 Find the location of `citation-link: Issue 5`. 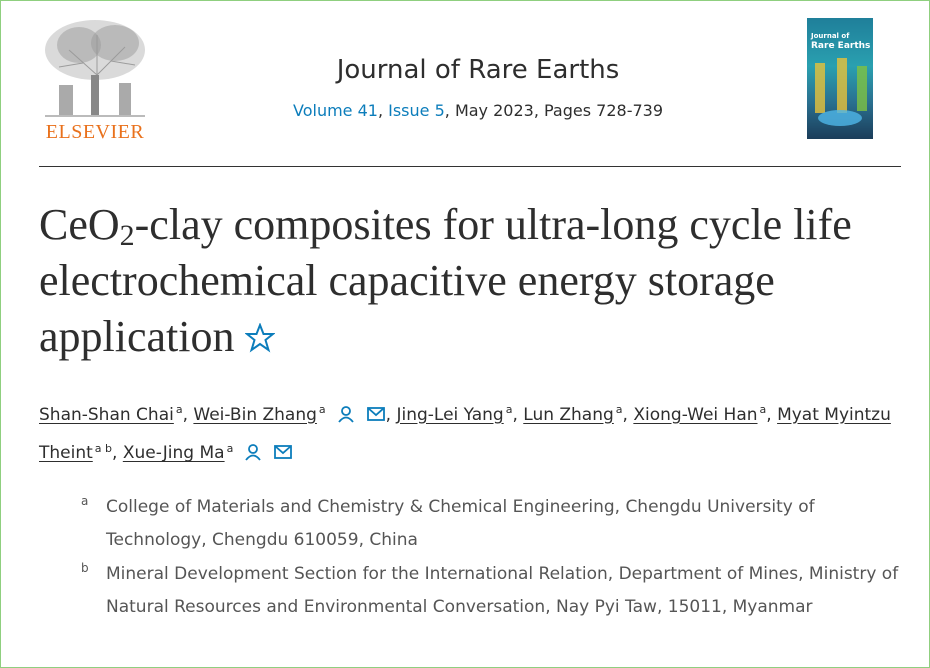

citation-link: Issue 5 is located at coordinates (416, 110).